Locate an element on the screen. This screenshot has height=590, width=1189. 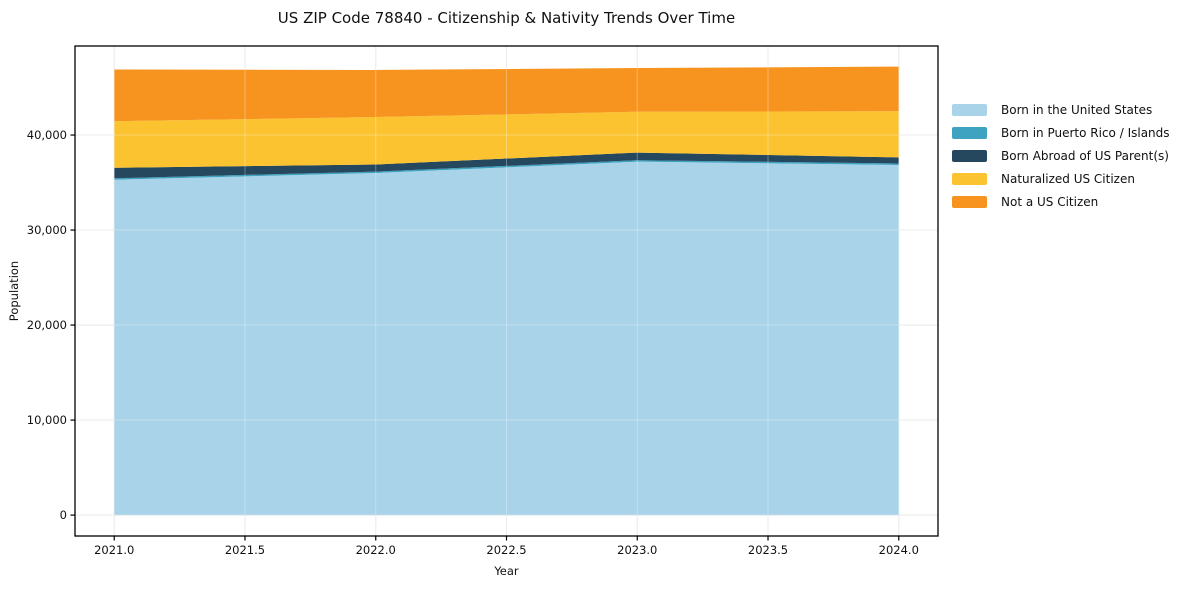
x-tick-label: 2023.0 is located at coordinates (637, 550).